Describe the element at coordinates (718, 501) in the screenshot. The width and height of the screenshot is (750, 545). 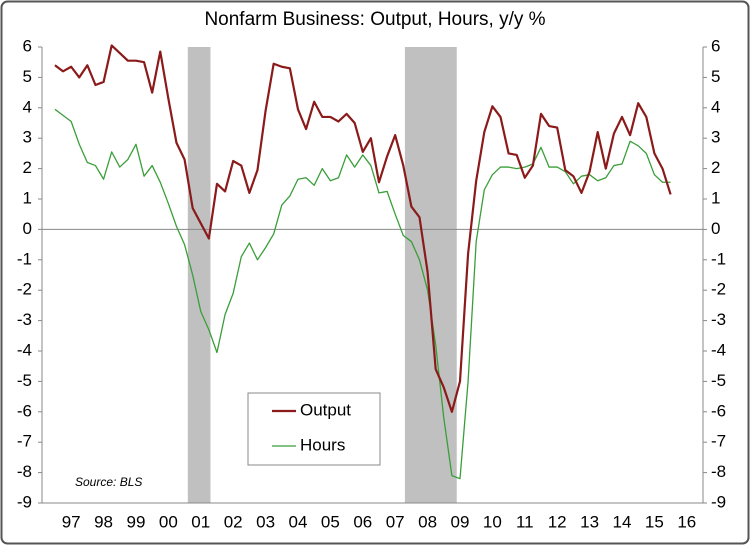
I see `y2-tick-label: -9` at that location.